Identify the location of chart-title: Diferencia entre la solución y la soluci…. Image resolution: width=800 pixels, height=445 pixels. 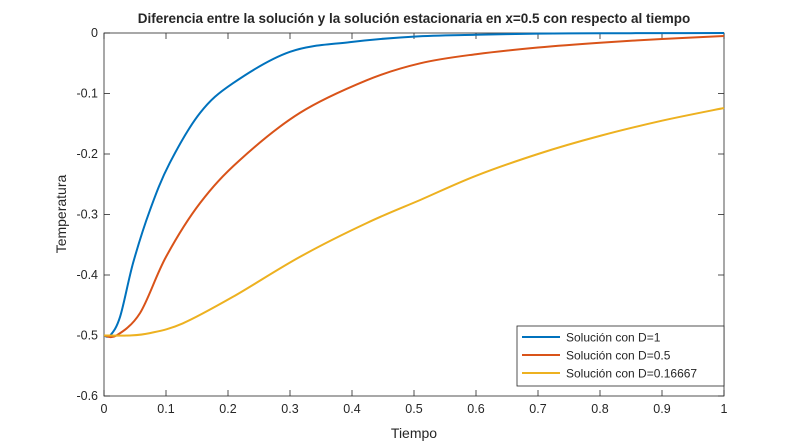
(414, 18).